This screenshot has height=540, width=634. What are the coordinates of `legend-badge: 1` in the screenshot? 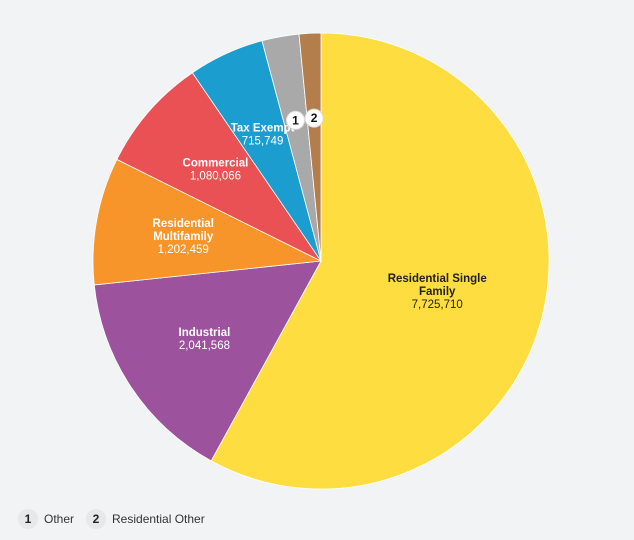 It's located at (28, 519).